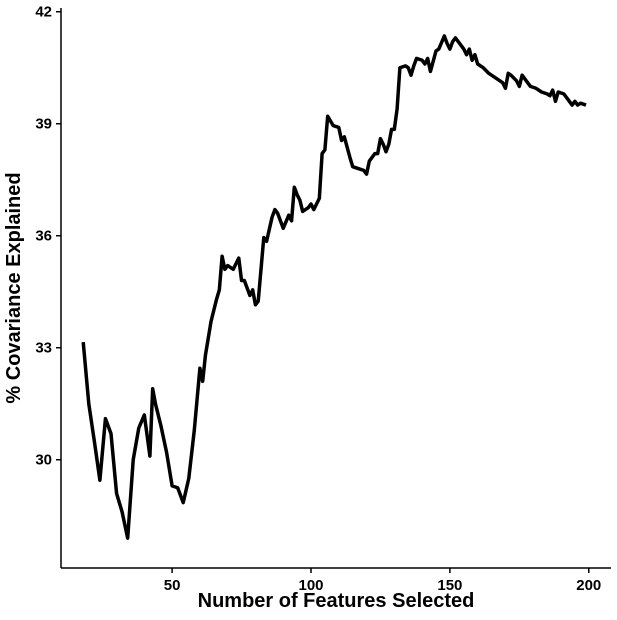  I want to click on x-tick-label: 100, so click(310, 585).